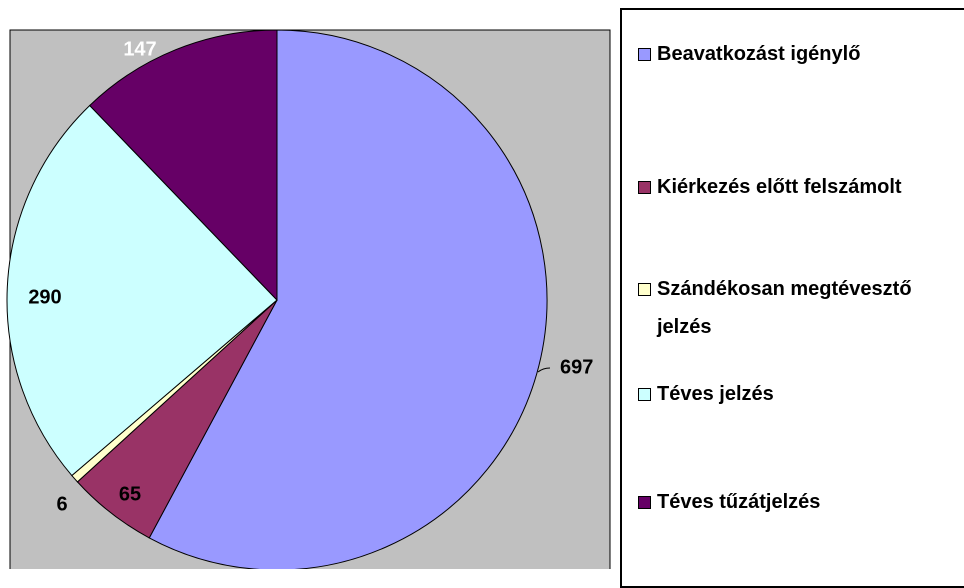 Image resolution: width=964 pixels, height=588 pixels. What do you see at coordinates (183, 165) in the screenshot?
I see `pie-slice` at bounding box center [183, 165].